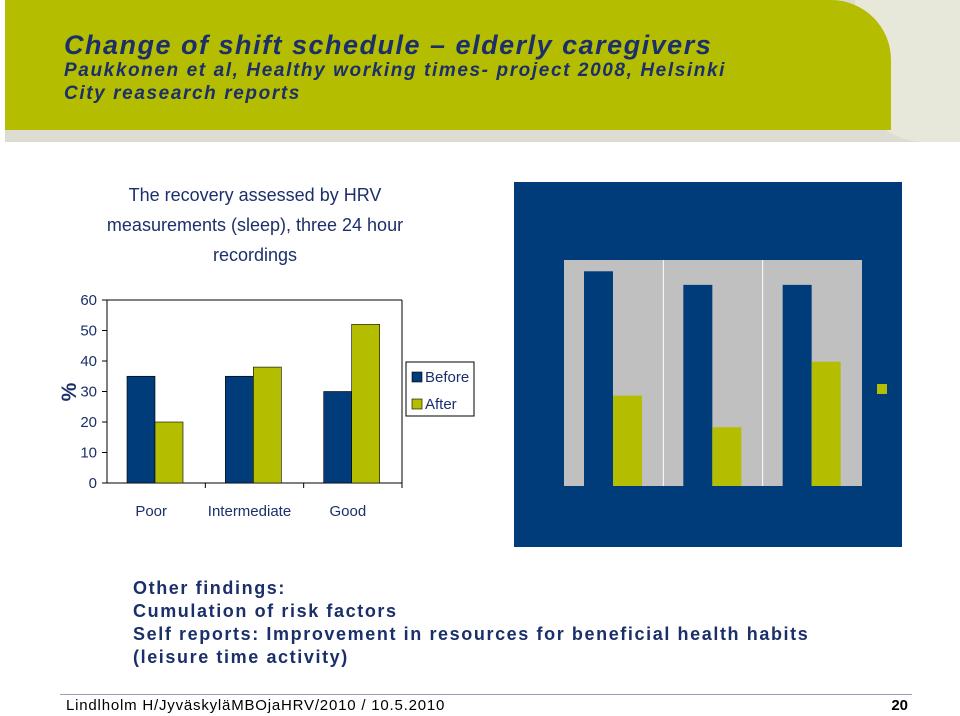  I want to click on bar-before-intermediate, so click(239, 429).